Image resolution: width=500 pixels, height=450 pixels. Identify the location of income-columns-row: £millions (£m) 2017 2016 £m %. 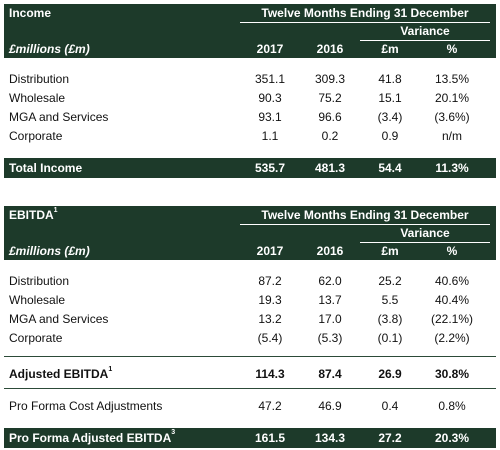
(250, 49).